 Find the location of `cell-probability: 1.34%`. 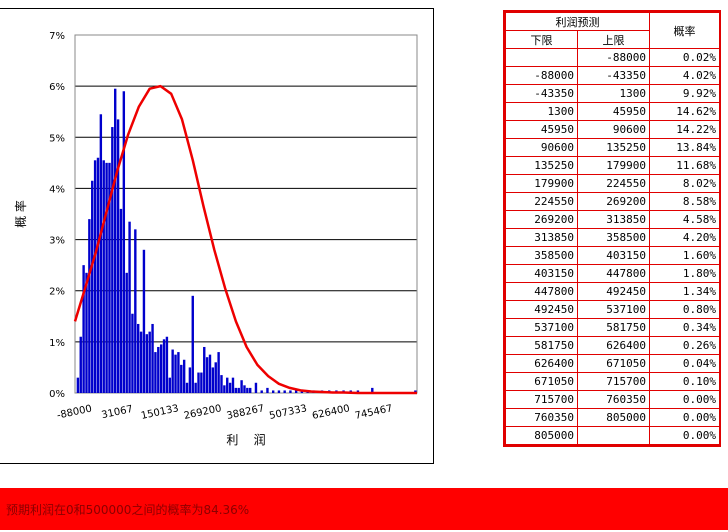

cell-probability: 1.34% is located at coordinates (684, 291).